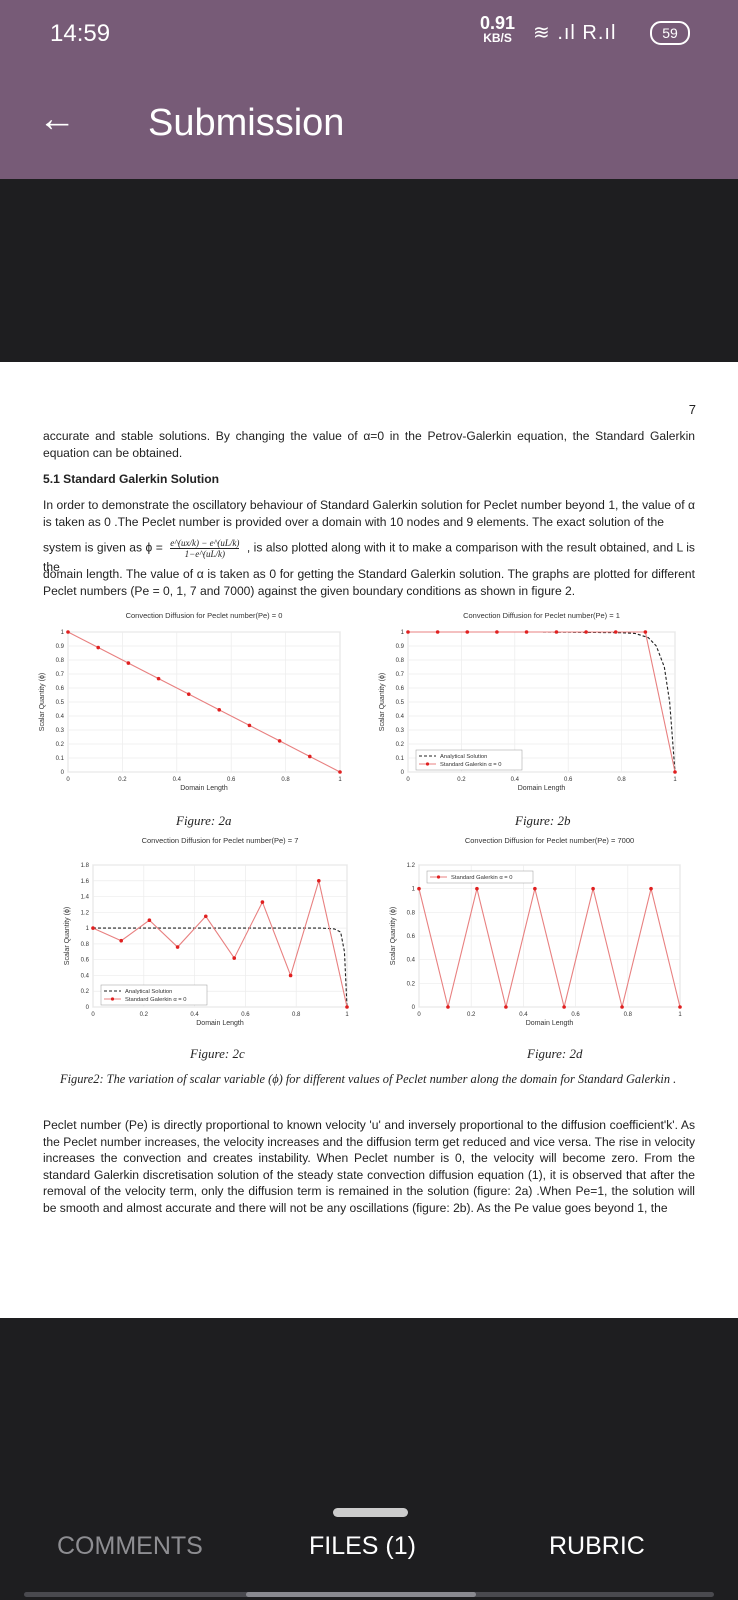 Image resolution: width=738 pixels, height=1600 pixels. Describe the element at coordinates (670, 33) in the screenshot. I see `battery-icon: 59` at that location.